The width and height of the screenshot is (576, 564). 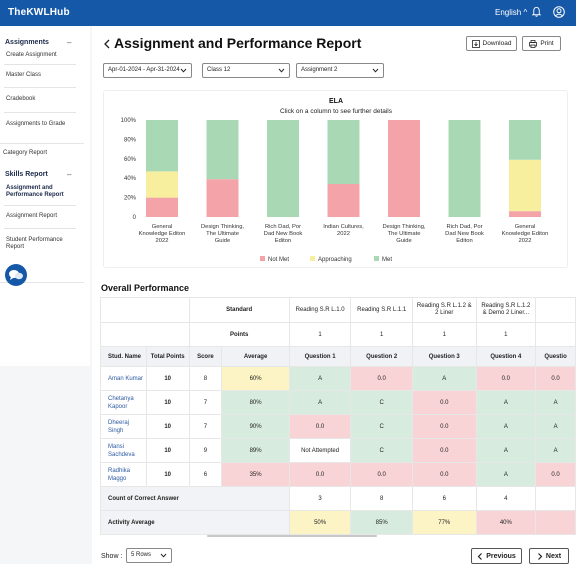 What do you see at coordinates (27, 42) in the screenshot?
I see `sidebar-assignments-title: Assignments` at bounding box center [27, 42].